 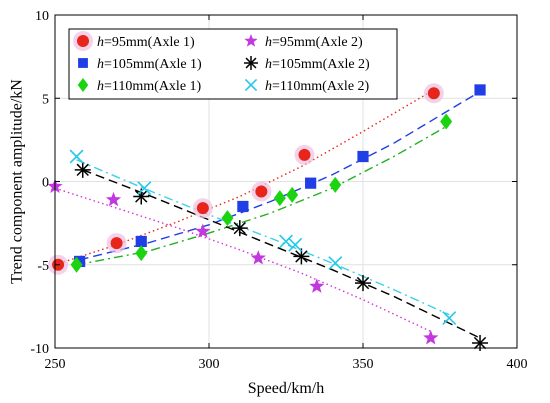 I want to click on x-tick-label: 400, so click(x=517, y=364).